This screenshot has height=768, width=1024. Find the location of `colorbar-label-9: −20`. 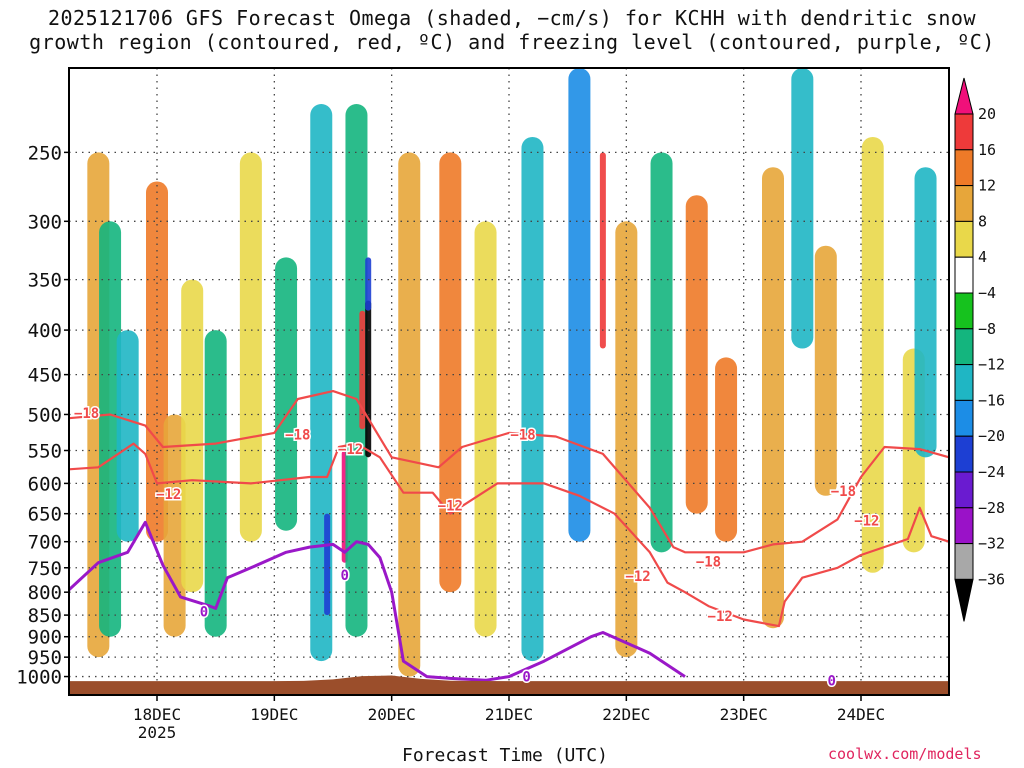

colorbar-label-9: −20 is located at coordinates (991, 436).